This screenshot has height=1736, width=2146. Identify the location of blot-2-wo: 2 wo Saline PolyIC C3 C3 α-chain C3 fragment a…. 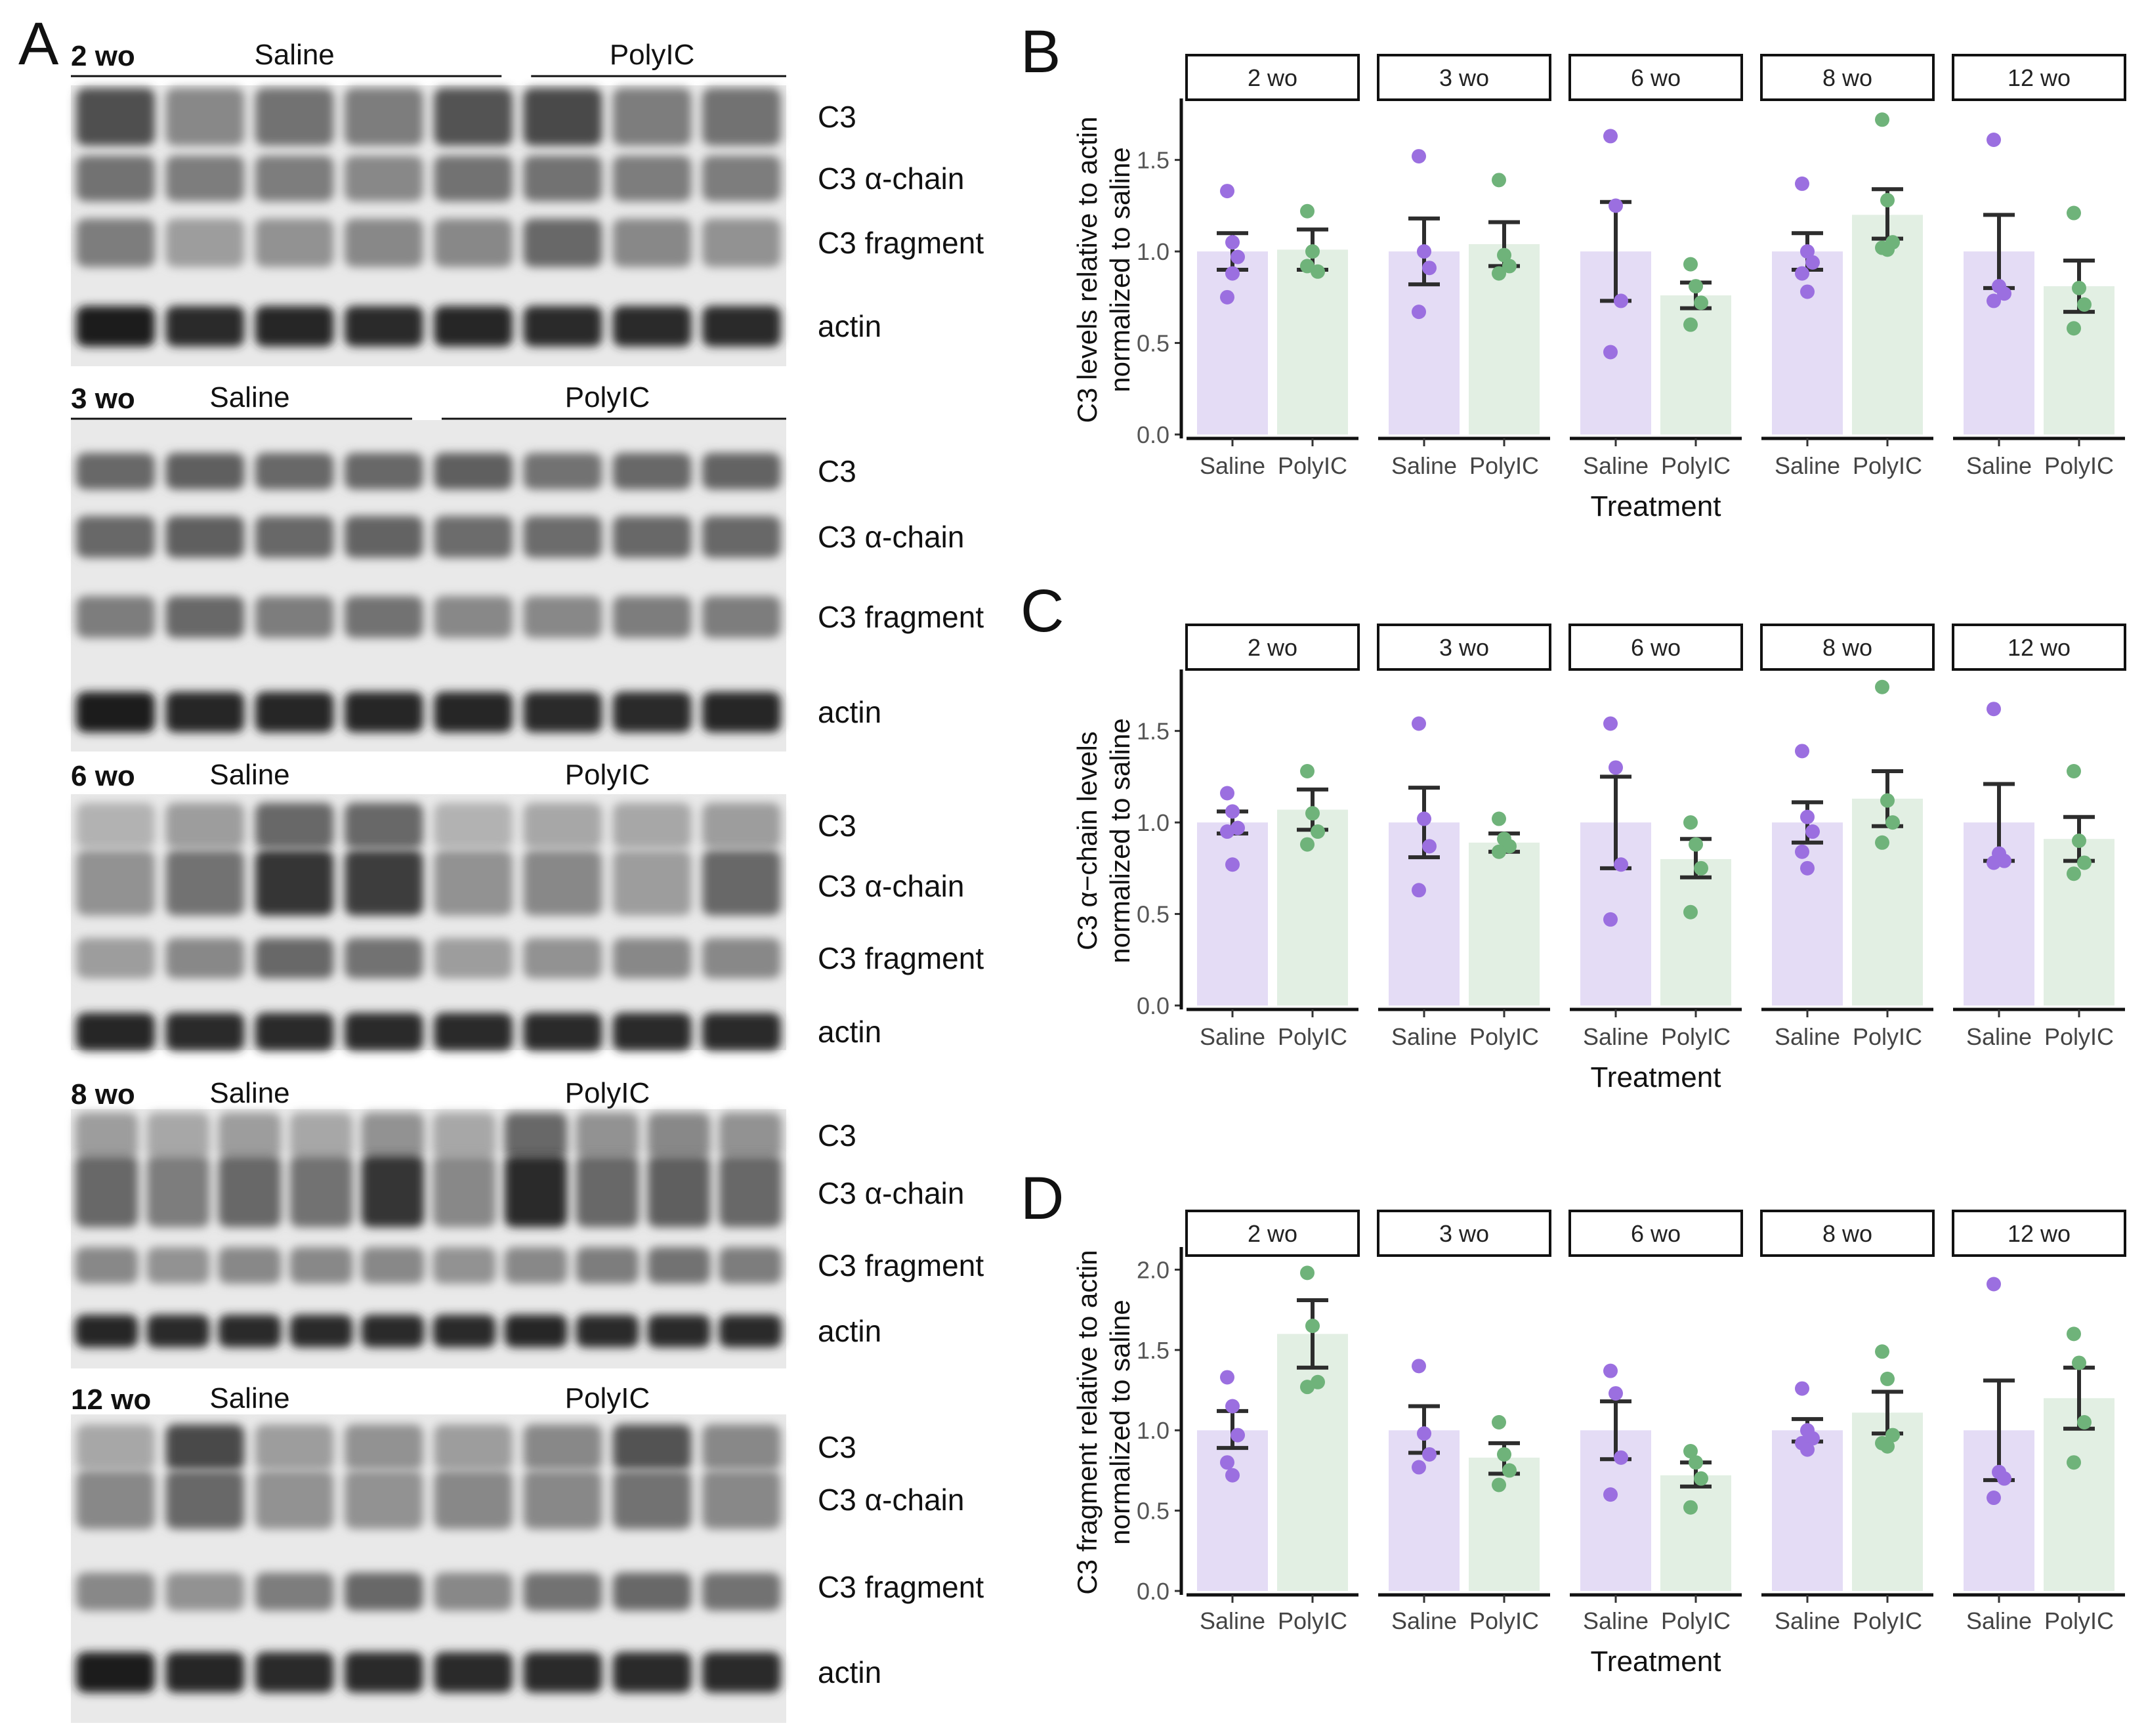
(528, 202).